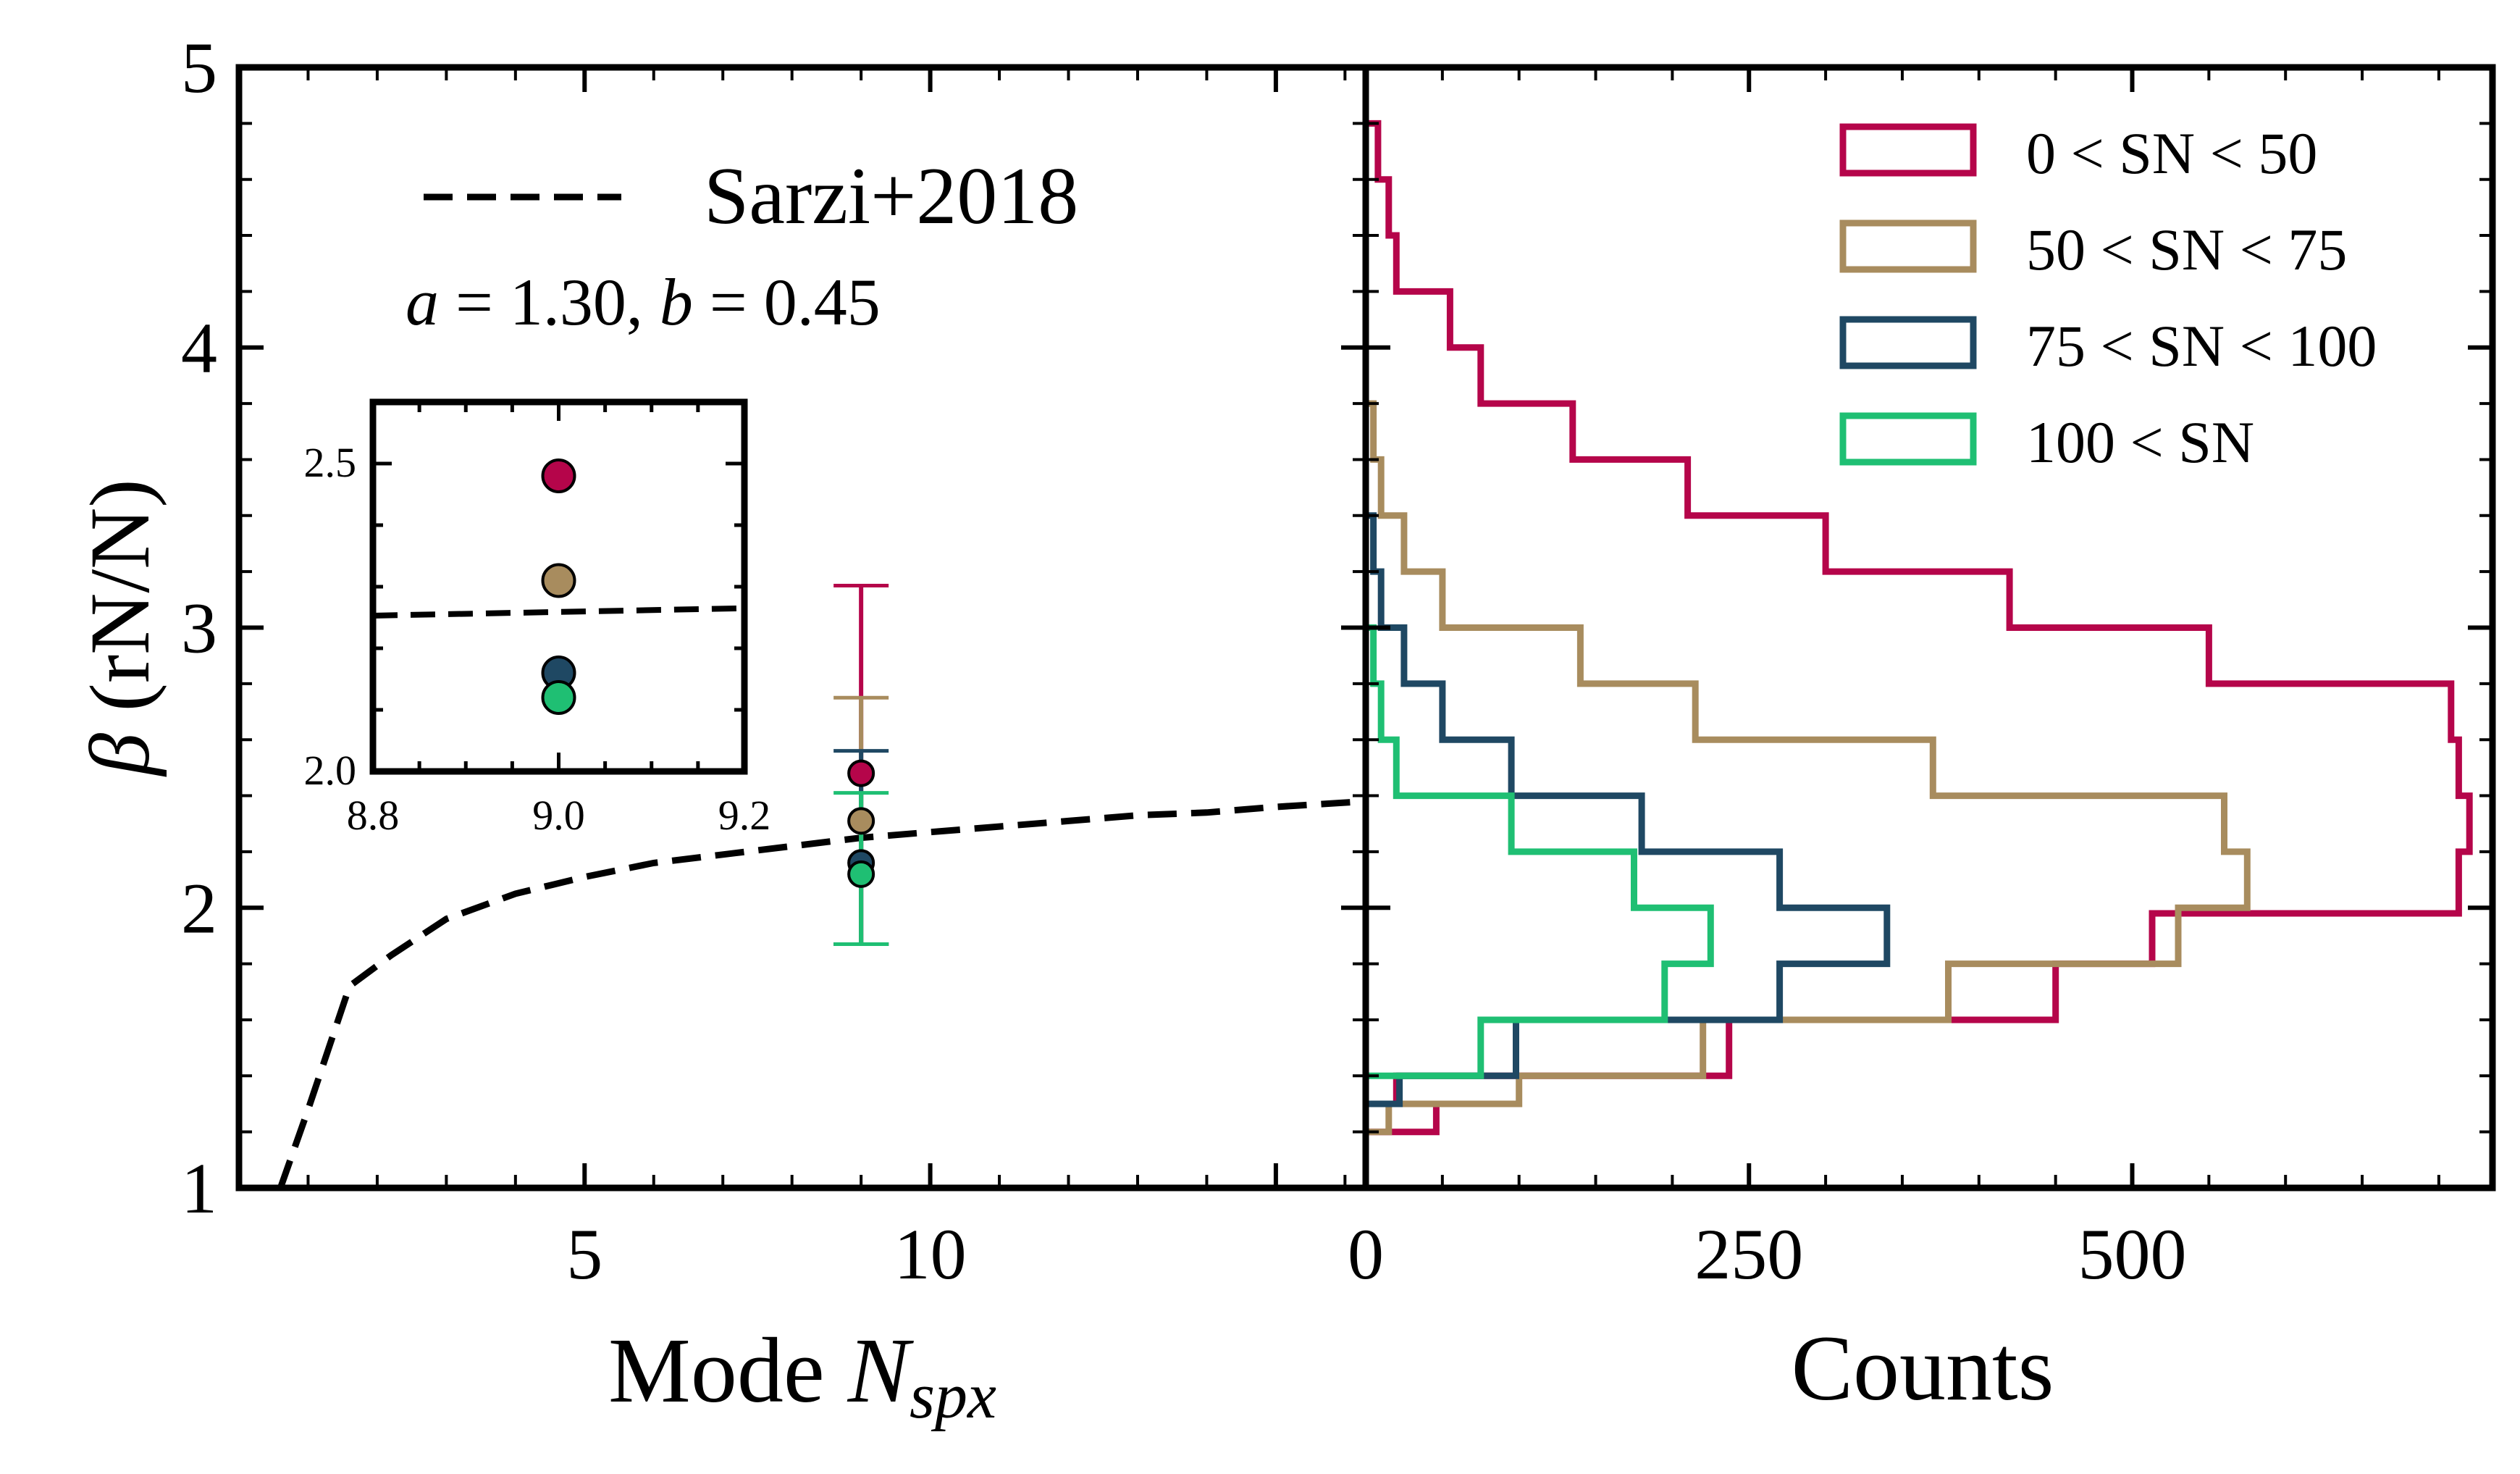 This screenshot has height=1474, width=2520. I want to click on x-tick-label: 10, so click(930, 1254).